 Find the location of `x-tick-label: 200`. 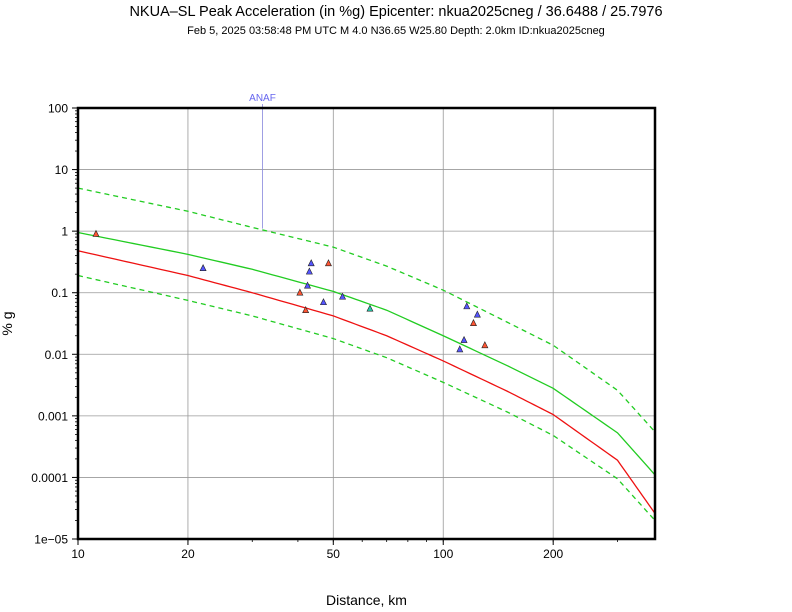

x-tick-label: 200 is located at coordinates (553, 554).